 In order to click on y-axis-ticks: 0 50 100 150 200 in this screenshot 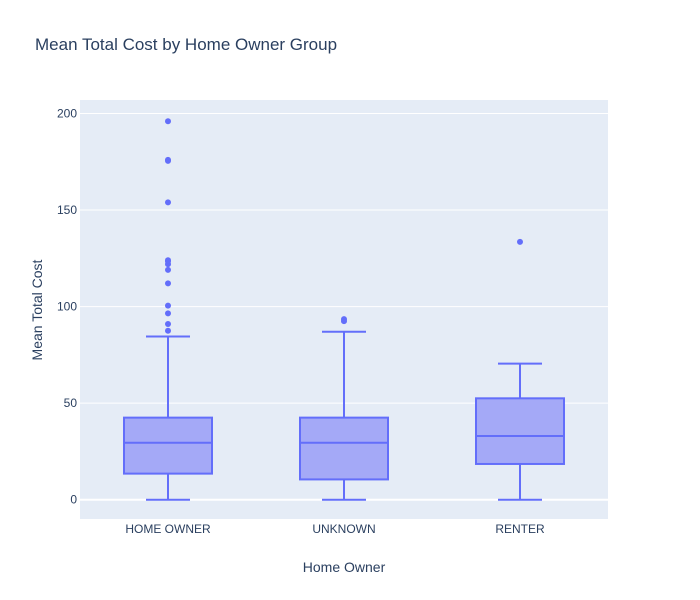, I will do `click(67, 307)`.